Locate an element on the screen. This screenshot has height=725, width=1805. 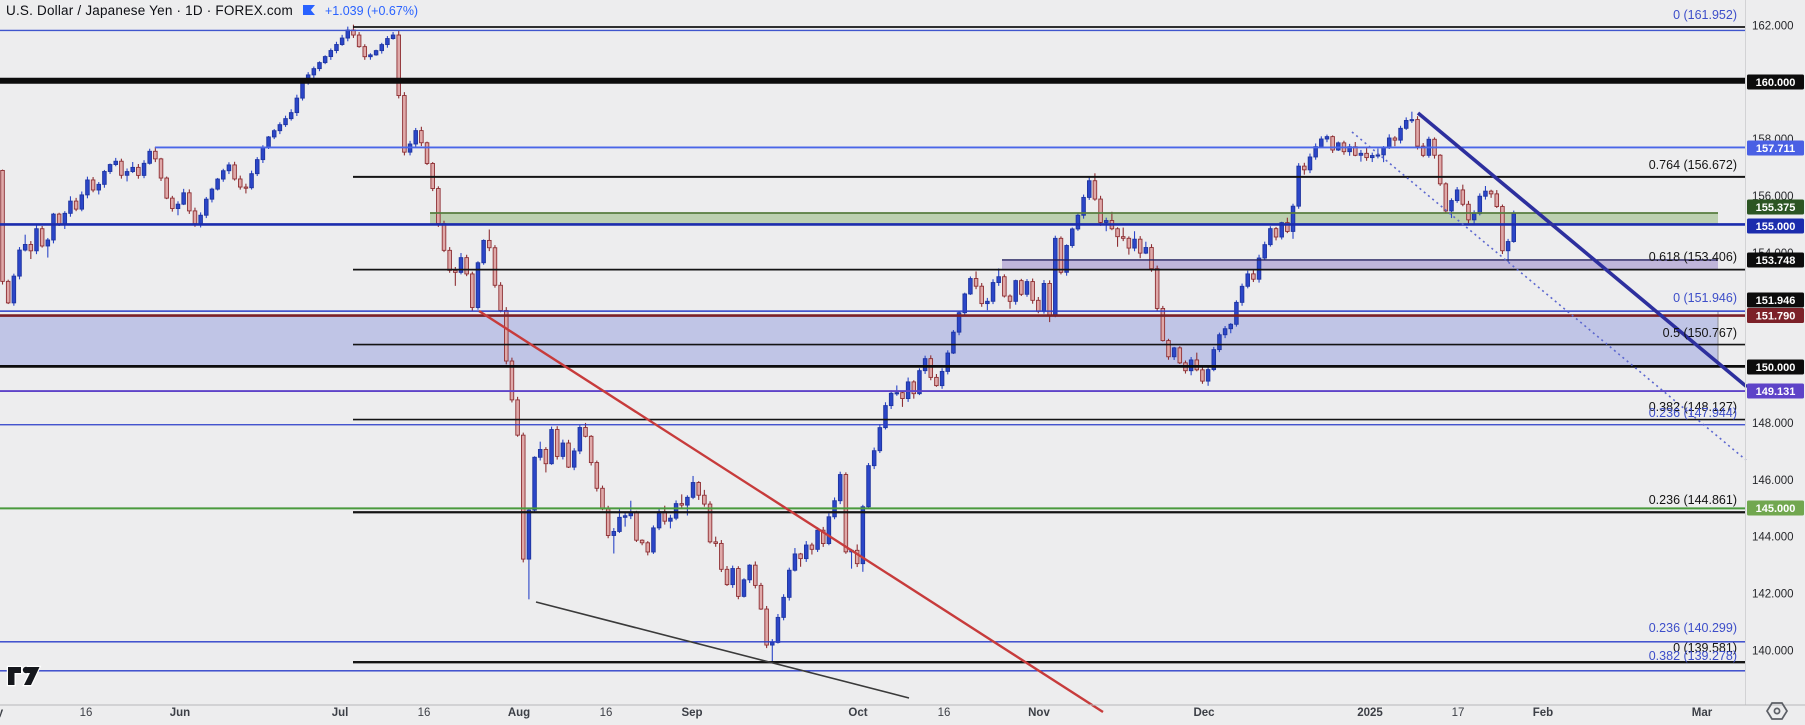
downtrend-line-navy is located at coordinates (1582, 250).